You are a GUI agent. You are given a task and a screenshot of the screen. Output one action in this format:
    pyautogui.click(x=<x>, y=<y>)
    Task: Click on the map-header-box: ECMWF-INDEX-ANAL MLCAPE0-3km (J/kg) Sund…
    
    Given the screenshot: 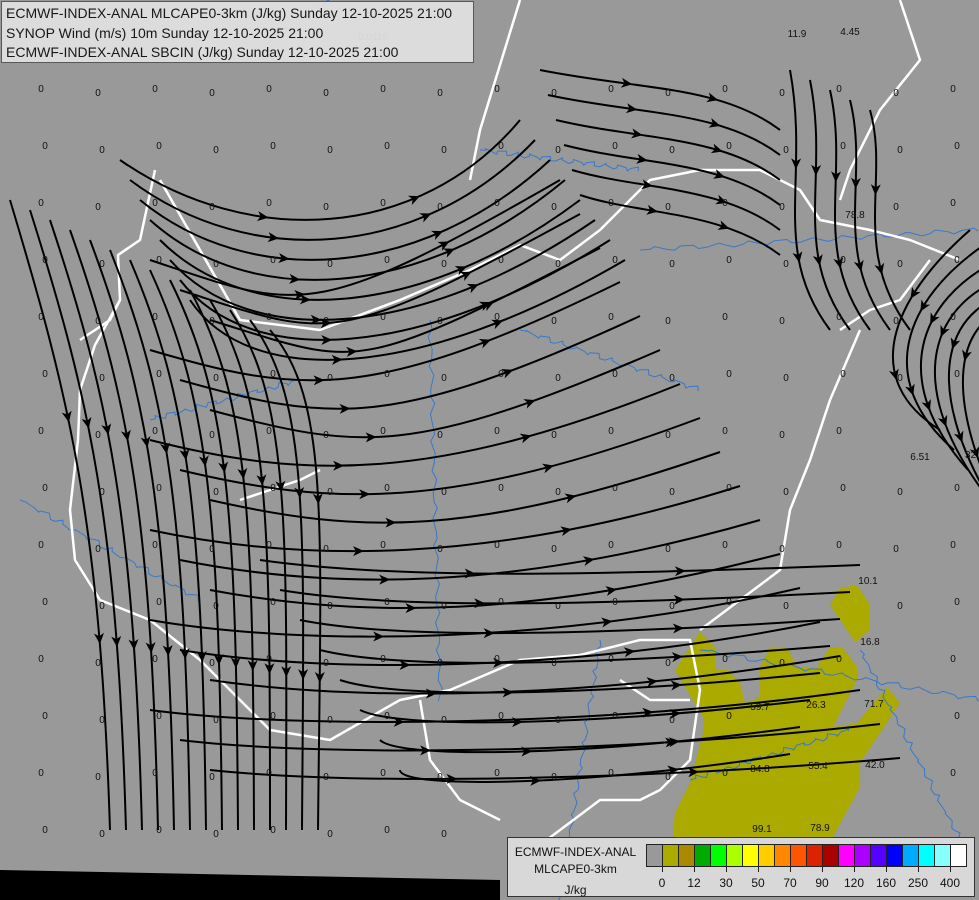 What is the action you would take?
    pyautogui.click(x=237, y=32)
    